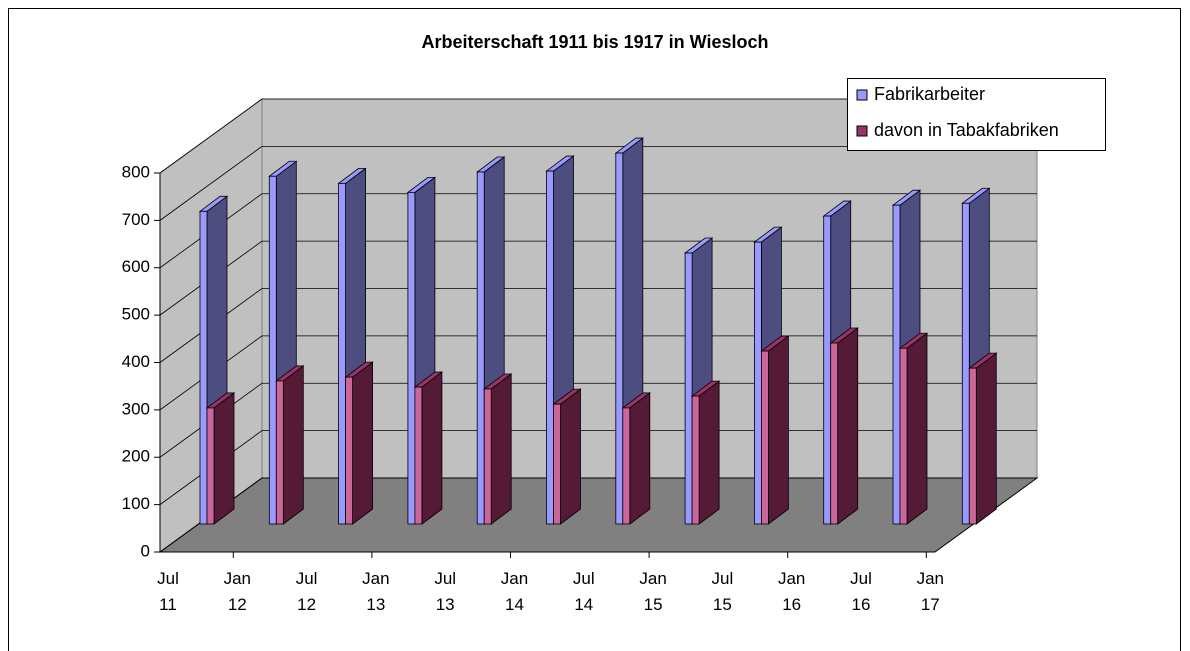  I want to click on y-tick-label: 500, so click(136, 314).